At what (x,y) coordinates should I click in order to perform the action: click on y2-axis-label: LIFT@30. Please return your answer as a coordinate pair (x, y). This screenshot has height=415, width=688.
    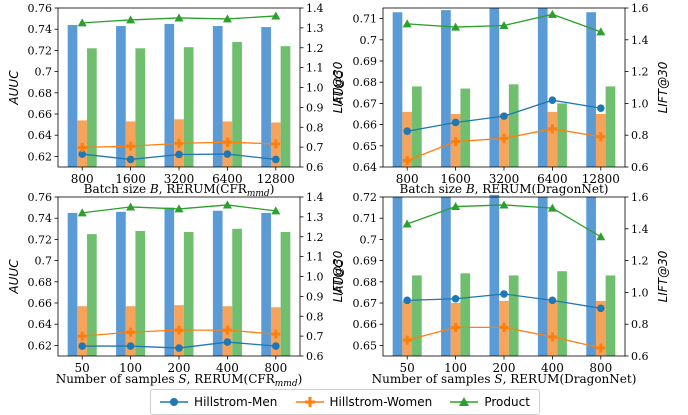
    Looking at the image, I should click on (338, 87).